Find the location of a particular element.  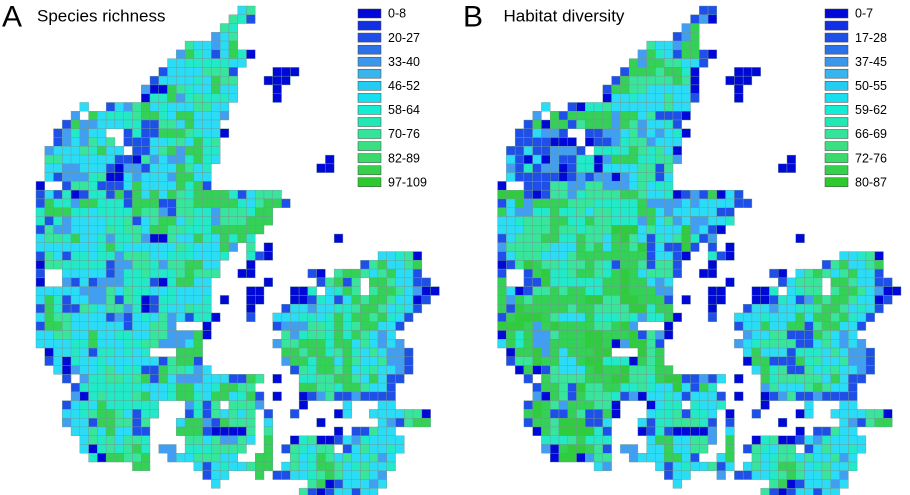

svg-text: 20-27 is located at coordinates (404, 38).